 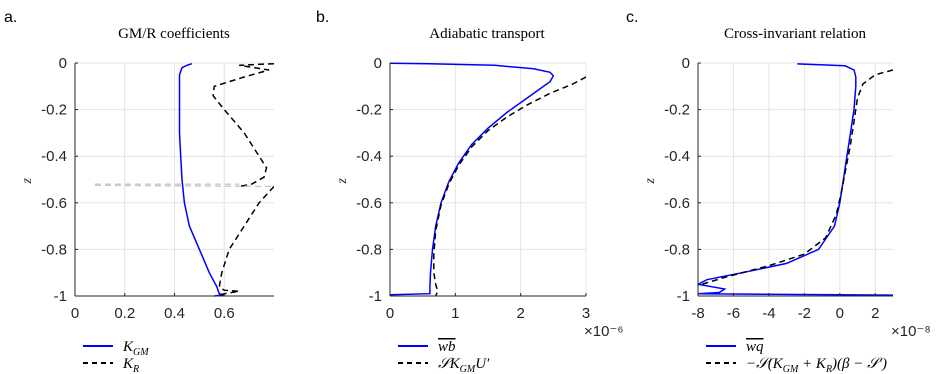 What do you see at coordinates (911, 331) in the screenshot?
I see `x-exponent: ×10⁻⁸` at bounding box center [911, 331].